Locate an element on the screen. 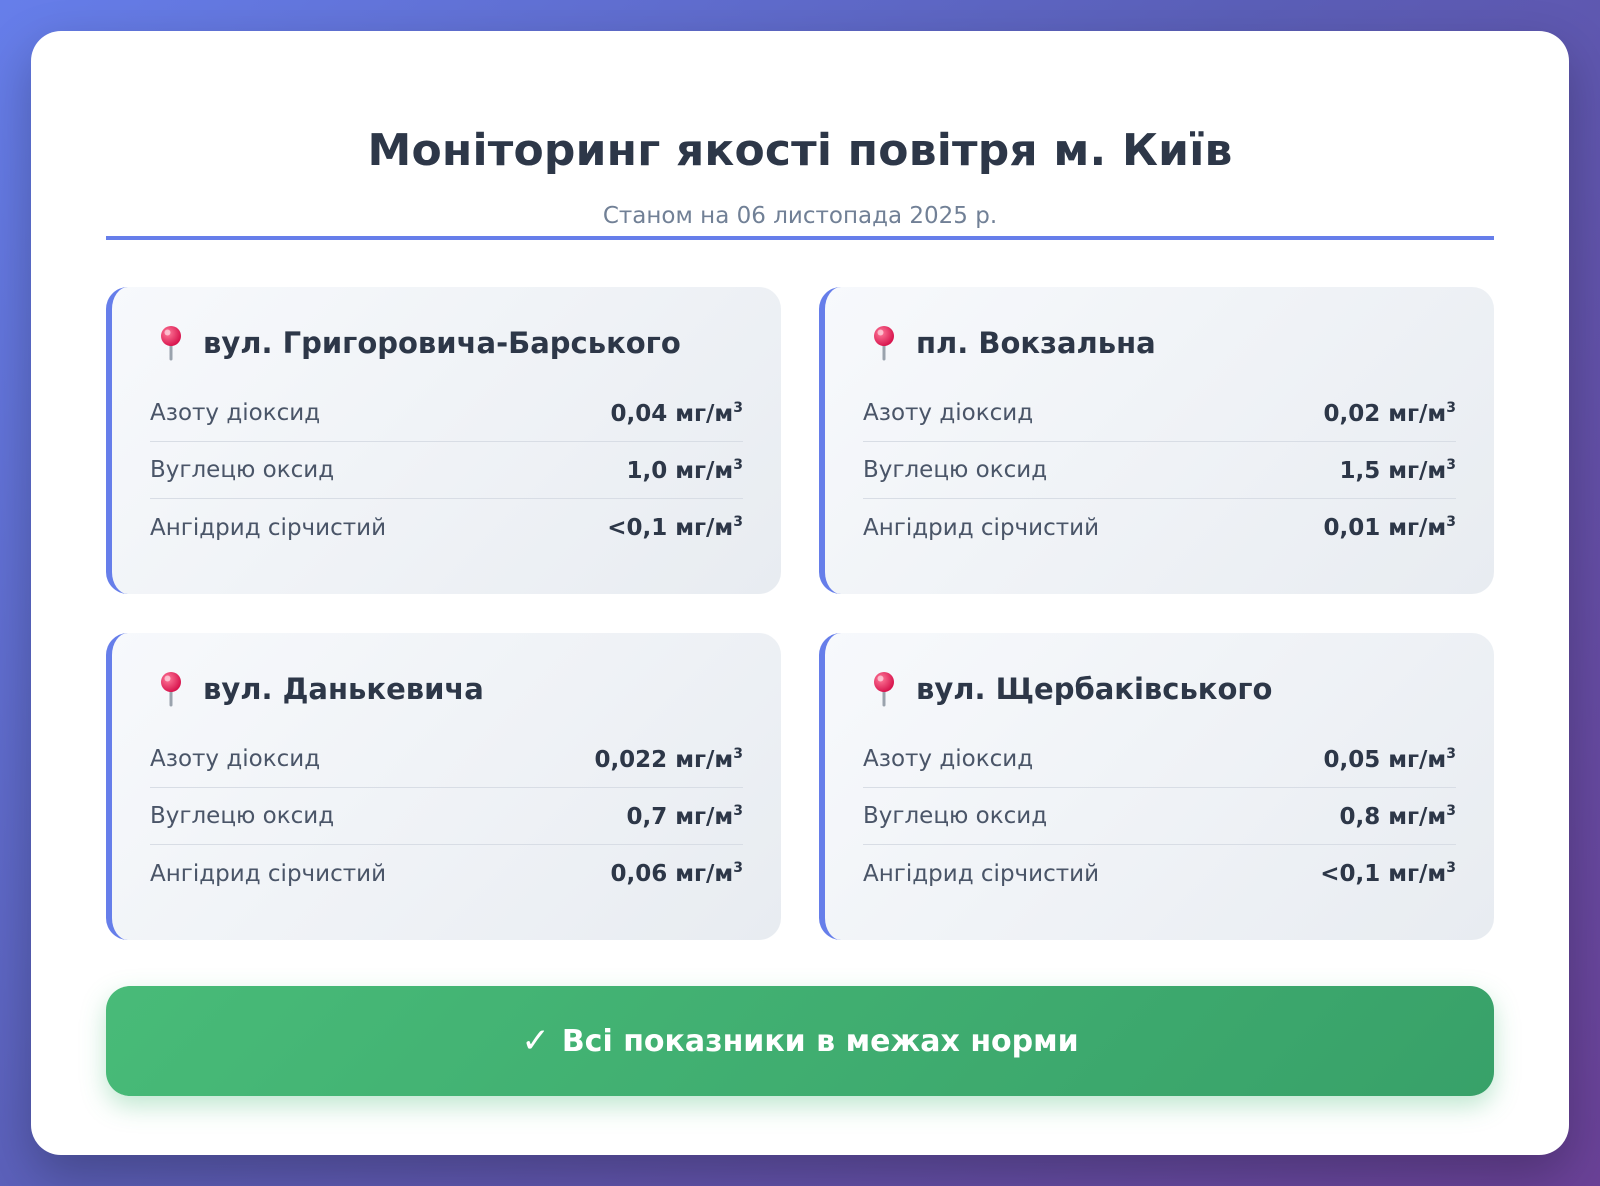  measurement-value: 0,02 мг/м3 is located at coordinates (1389, 413).